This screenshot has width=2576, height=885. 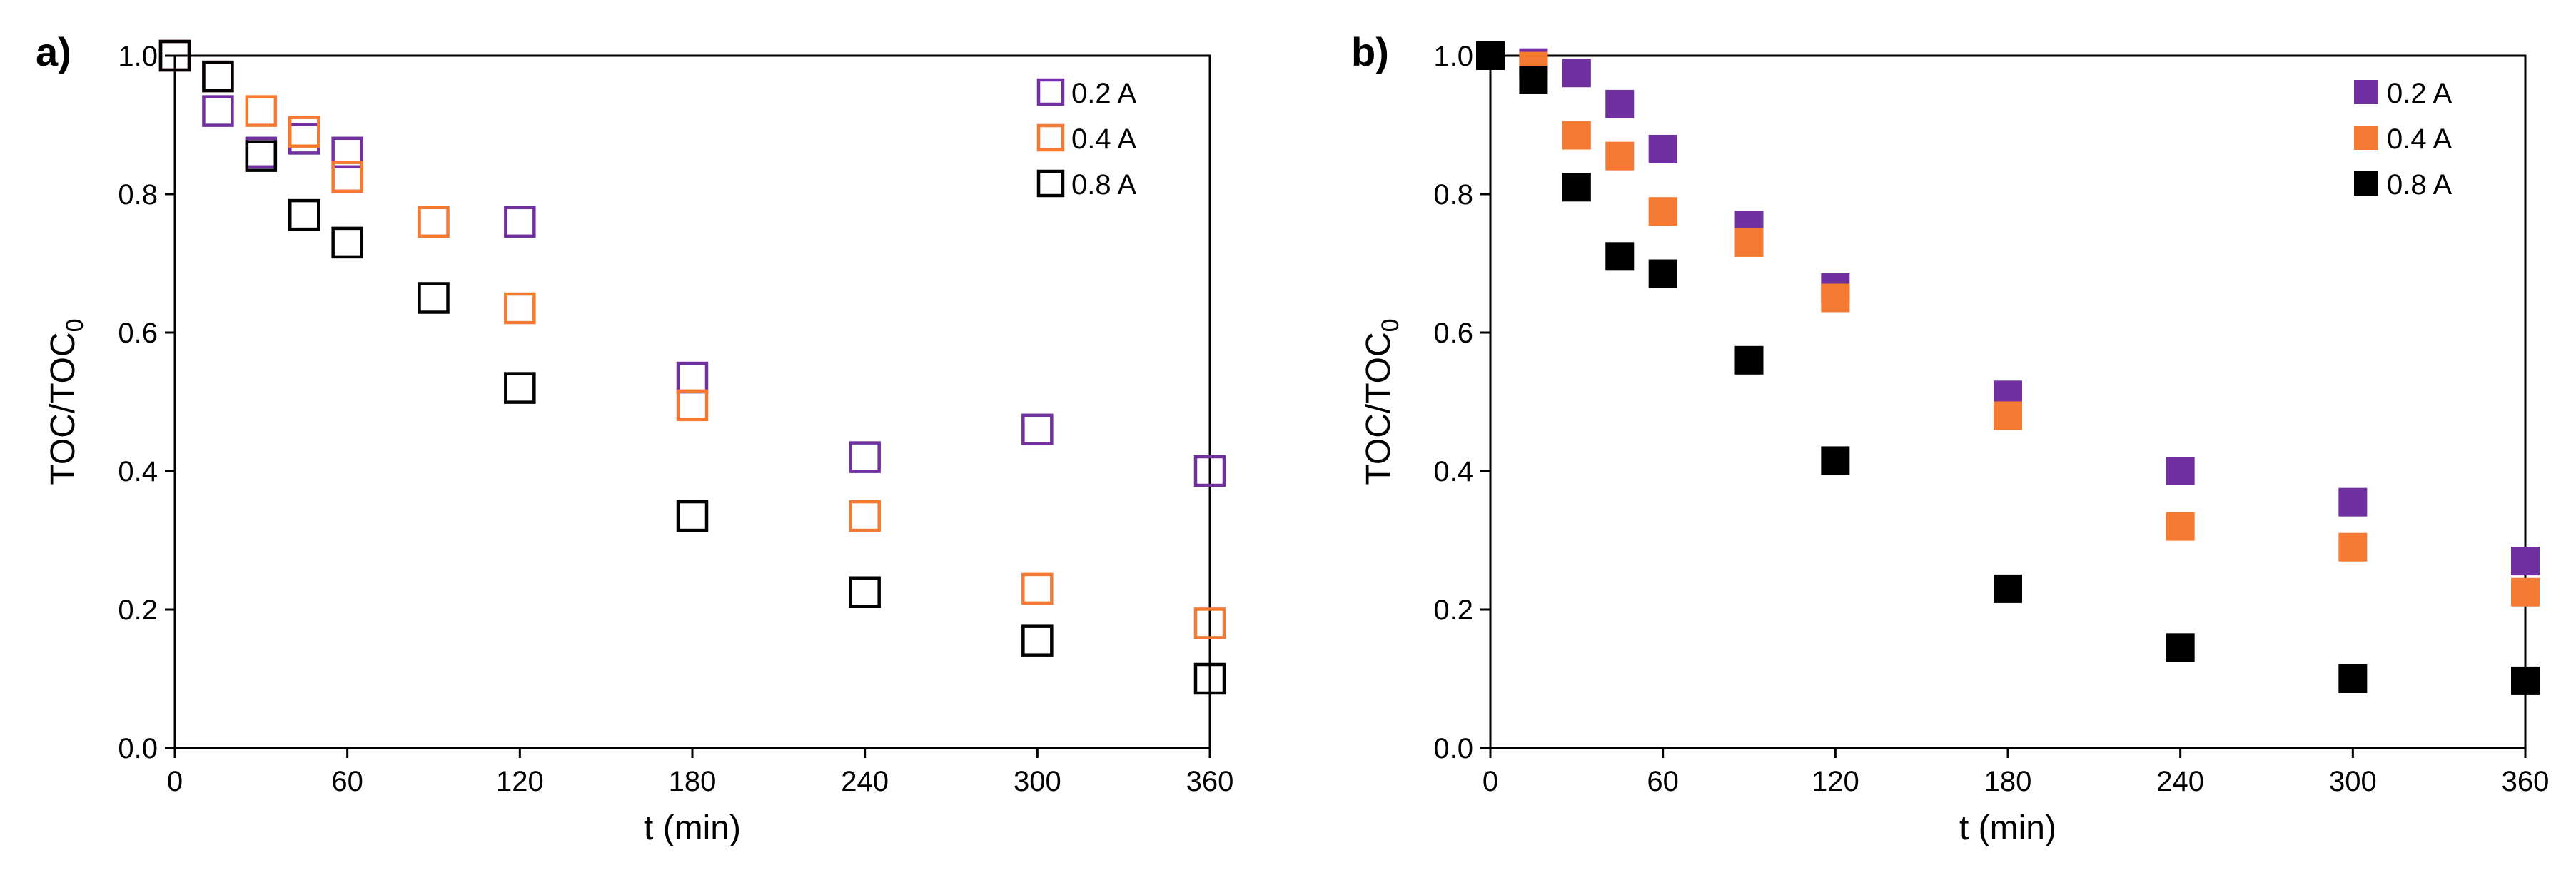 What do you see at coordinates (1379, 409) in the screenshot?
I see `y-axis-label-main: TOC/TOC` at bounding box center [1379, 409].